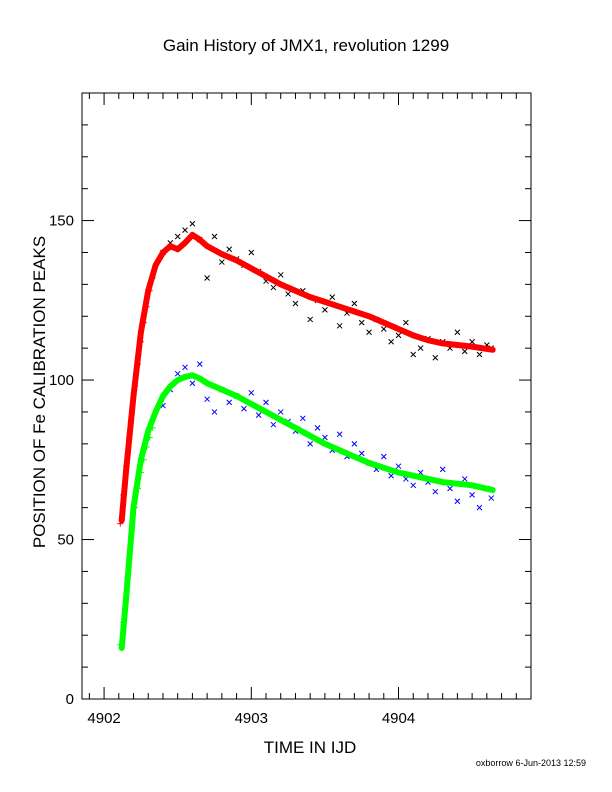 The image size is (612, 792). What do you see at coordinates (103, 718) in the screenshot?
I see `x-tick-label: 4902` at bounding box center [103, 718].